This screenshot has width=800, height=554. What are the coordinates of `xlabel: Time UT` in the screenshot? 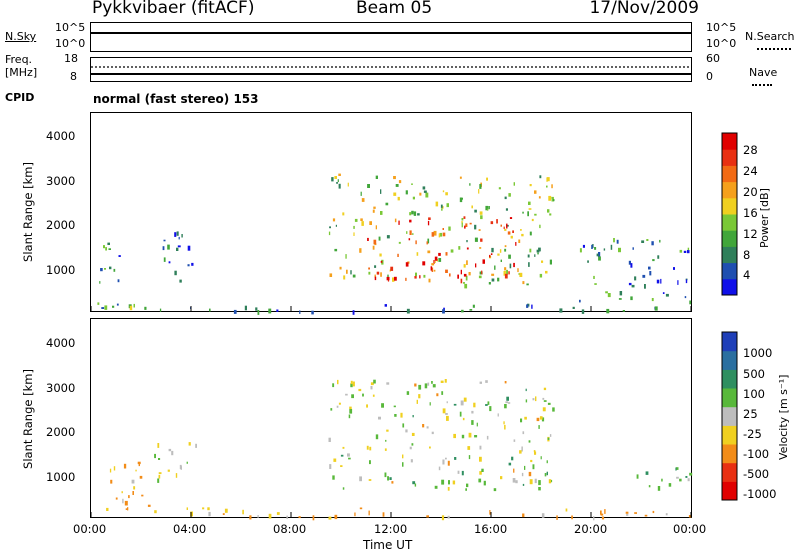 It's located at (388, 545).